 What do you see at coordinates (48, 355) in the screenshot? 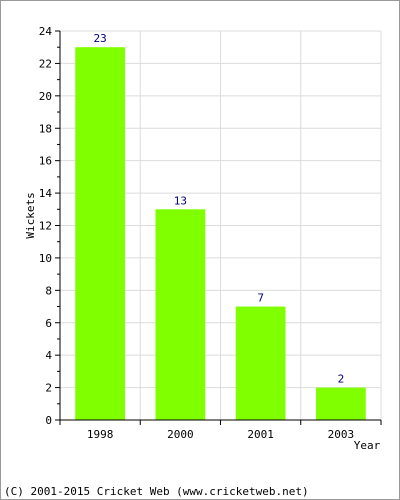
I see `y-tick-label: 4` at bounding box center [48, 355].